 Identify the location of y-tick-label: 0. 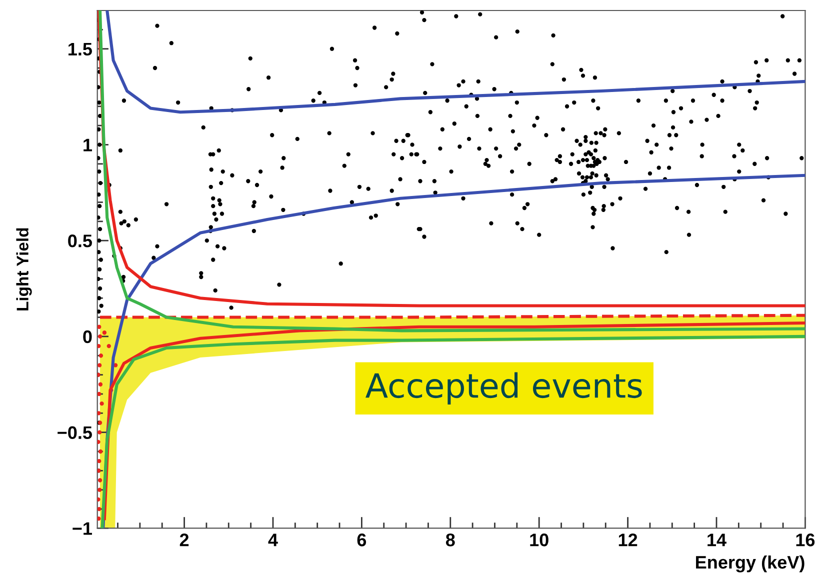
(87, 337).